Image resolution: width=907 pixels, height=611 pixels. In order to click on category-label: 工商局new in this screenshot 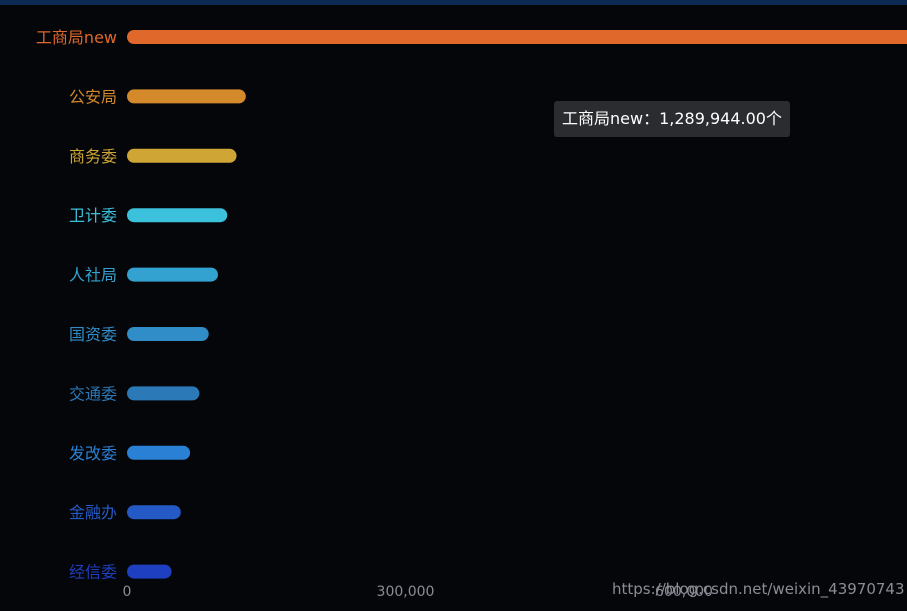, I will do `click(76, 37)`.